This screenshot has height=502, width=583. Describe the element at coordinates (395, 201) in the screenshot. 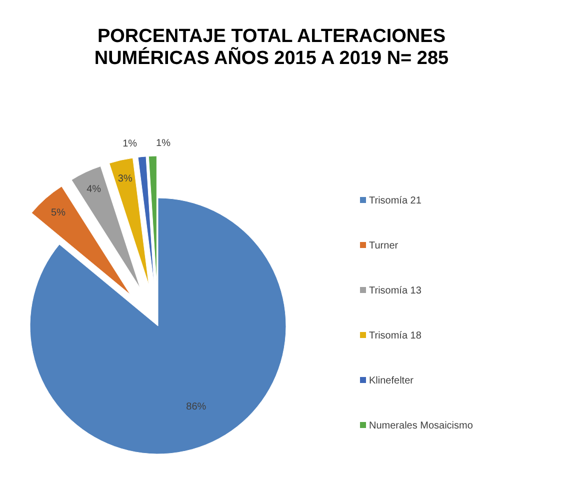

I see `legend-label: Trisomía 21` at that location.